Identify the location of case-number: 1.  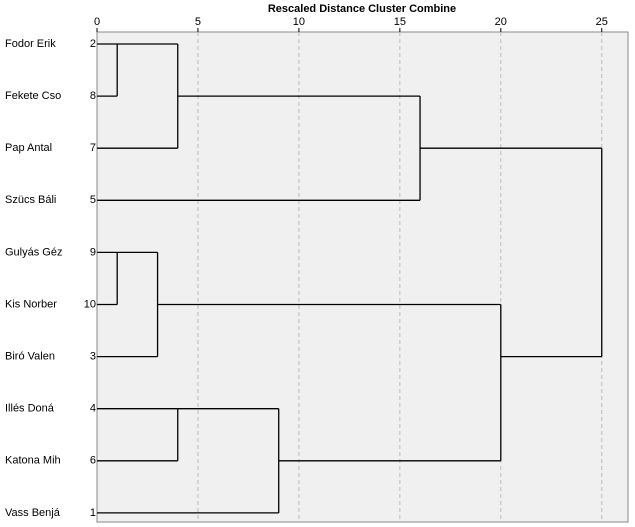
(93, 513).